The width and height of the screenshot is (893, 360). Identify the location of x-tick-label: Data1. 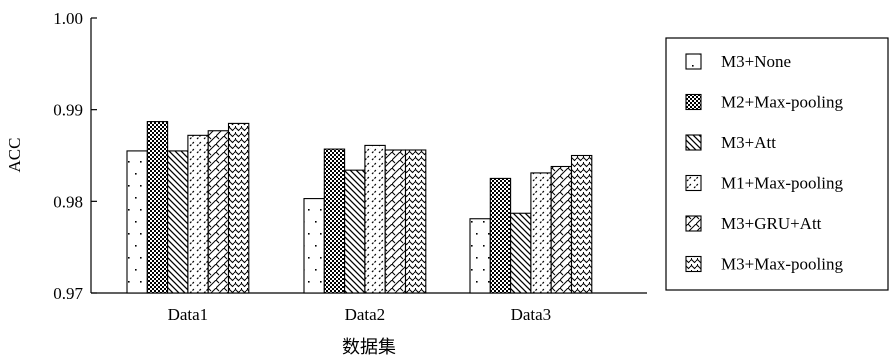
(188, 314).